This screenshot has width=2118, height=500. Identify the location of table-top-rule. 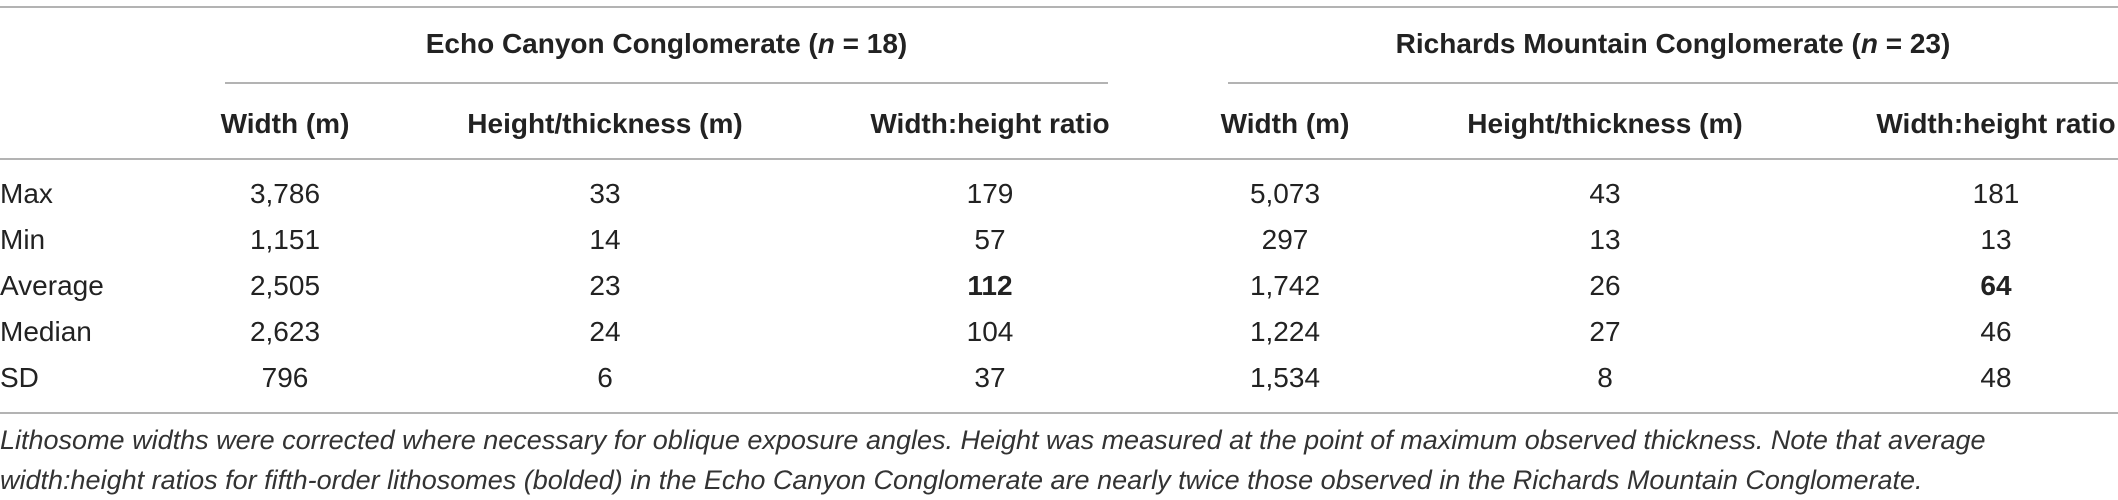
(1059, 7).